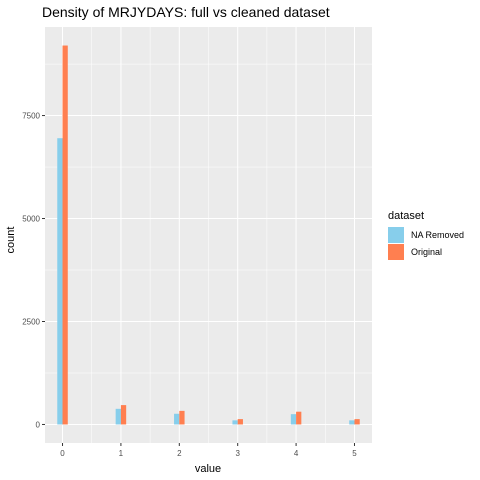 This screenshot has width=480, height=480. Describe the element at coordinates (11, 240) in the screenshot. I see `y-axis-title: count` at that location.